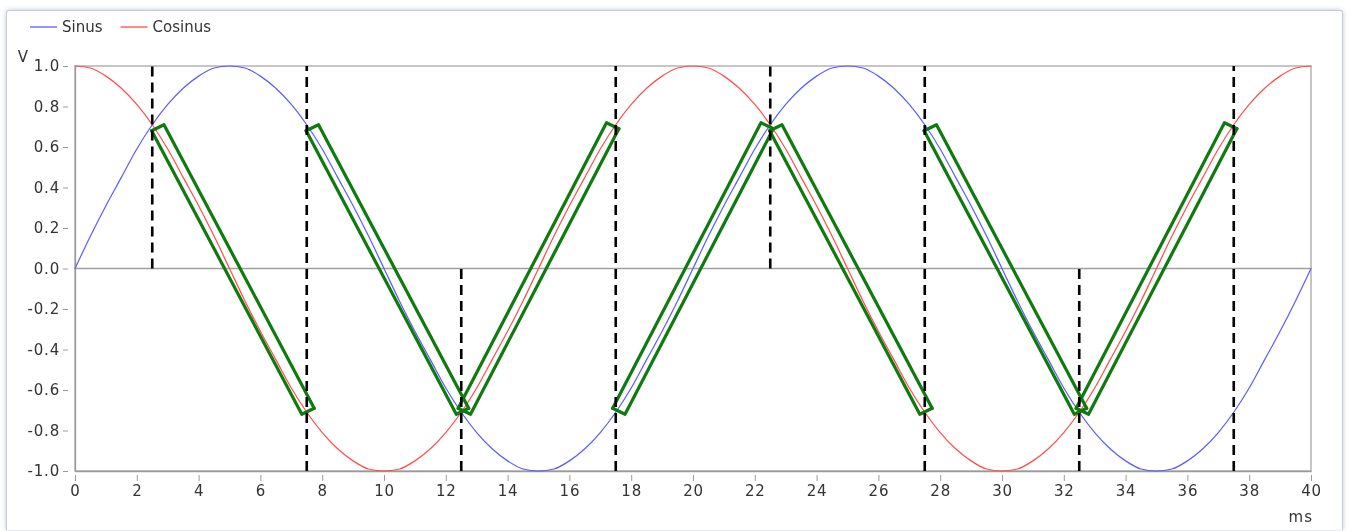 The height and width of the screenshot is (531, 1348). What do you see at coordinates (322, 490) in the screenshot?
I see `x-tick-label: 8` at bounding box center [322, 490].